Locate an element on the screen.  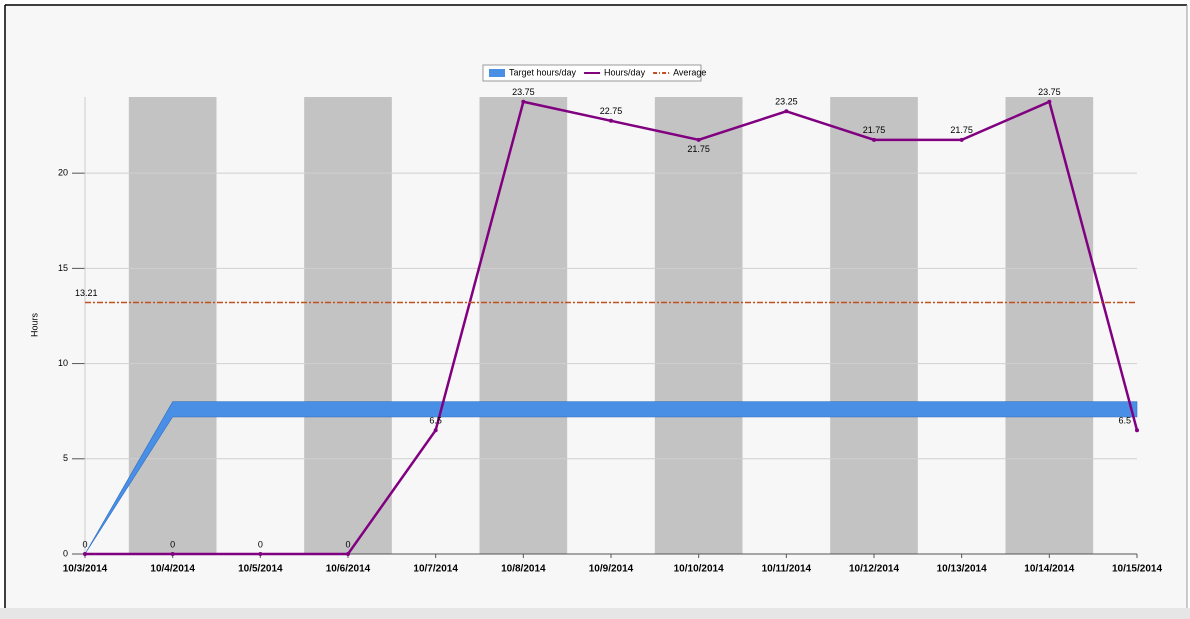
y-tick-label: 15 is located at coordinates (63, 268).